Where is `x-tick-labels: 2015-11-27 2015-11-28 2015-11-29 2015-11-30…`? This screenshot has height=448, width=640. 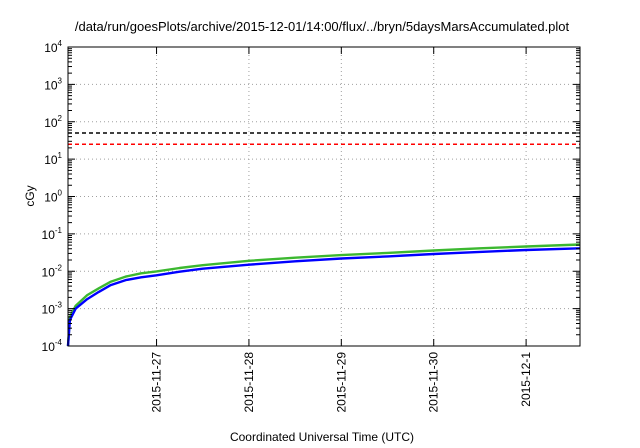
x-tick-labels: 2015-11-27 2015-11-28 2015-11-29 2015-11-30… is located at coordinates (342, 382).